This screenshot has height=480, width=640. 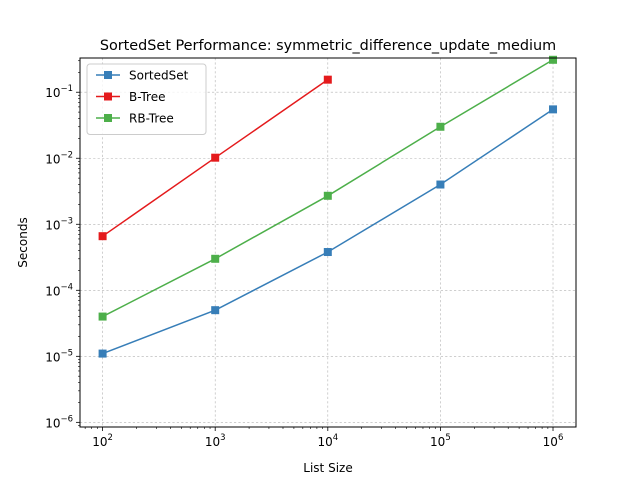 I want to click on y-tick-label: 10⁻², so click(x=59, y=158).